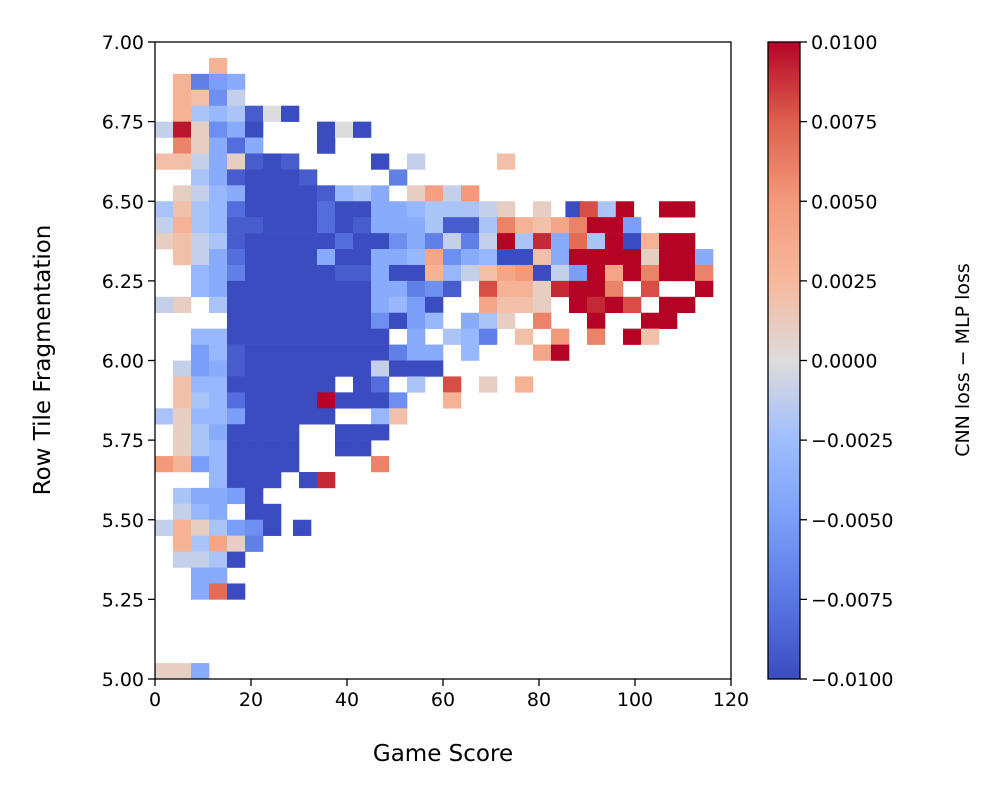 The width and height of the screenshot is (1000, 800). I want to click on x-axis-ticks: 0 20 40 60 80 100 120, so click(449, 695).